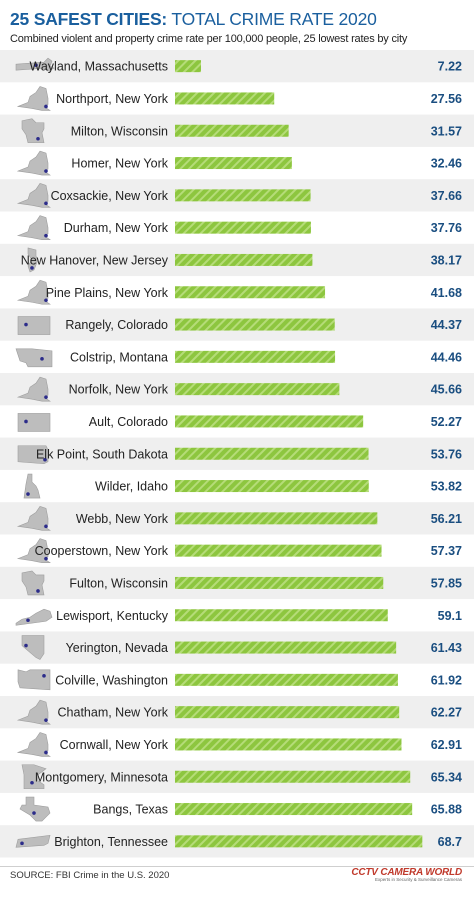 This screenshot has height=902, width=474. Describe the element at coordinates (450, 616) in the screenshot. I see `value-label: 59.1` at that location.